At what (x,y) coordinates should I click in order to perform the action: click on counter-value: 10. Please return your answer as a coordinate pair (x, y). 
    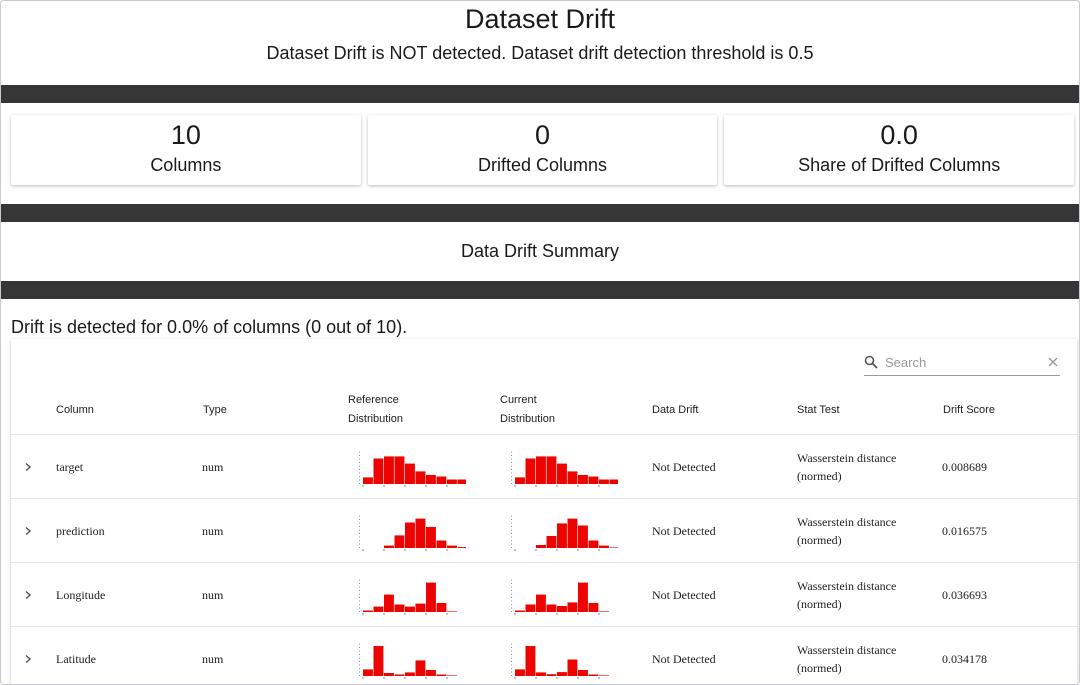
    Looking at the image, I should click on (185, 135).